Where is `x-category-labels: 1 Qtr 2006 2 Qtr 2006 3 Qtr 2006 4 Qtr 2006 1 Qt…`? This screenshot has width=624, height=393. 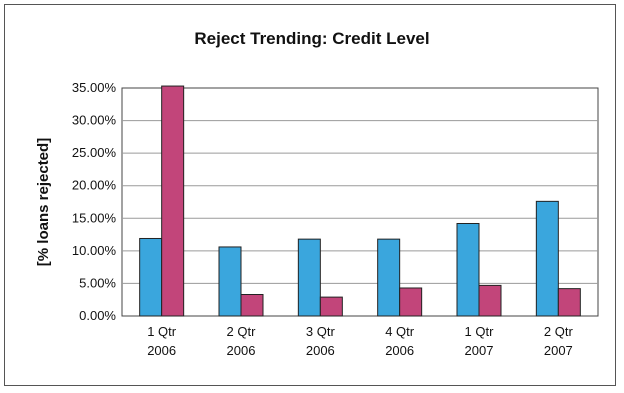
x-category-labels: 1 Qtr 2006 2 Qtr 2006 3 Qtr 2006 4 Qtr 2006 1 Qt… is located at coordinates (360, 341).